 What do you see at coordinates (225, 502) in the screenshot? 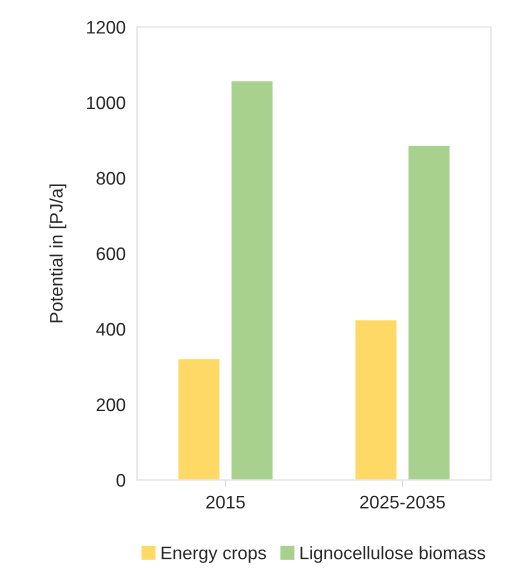
I see `x-tick-label: 2015` at bounding box center [225, 502].